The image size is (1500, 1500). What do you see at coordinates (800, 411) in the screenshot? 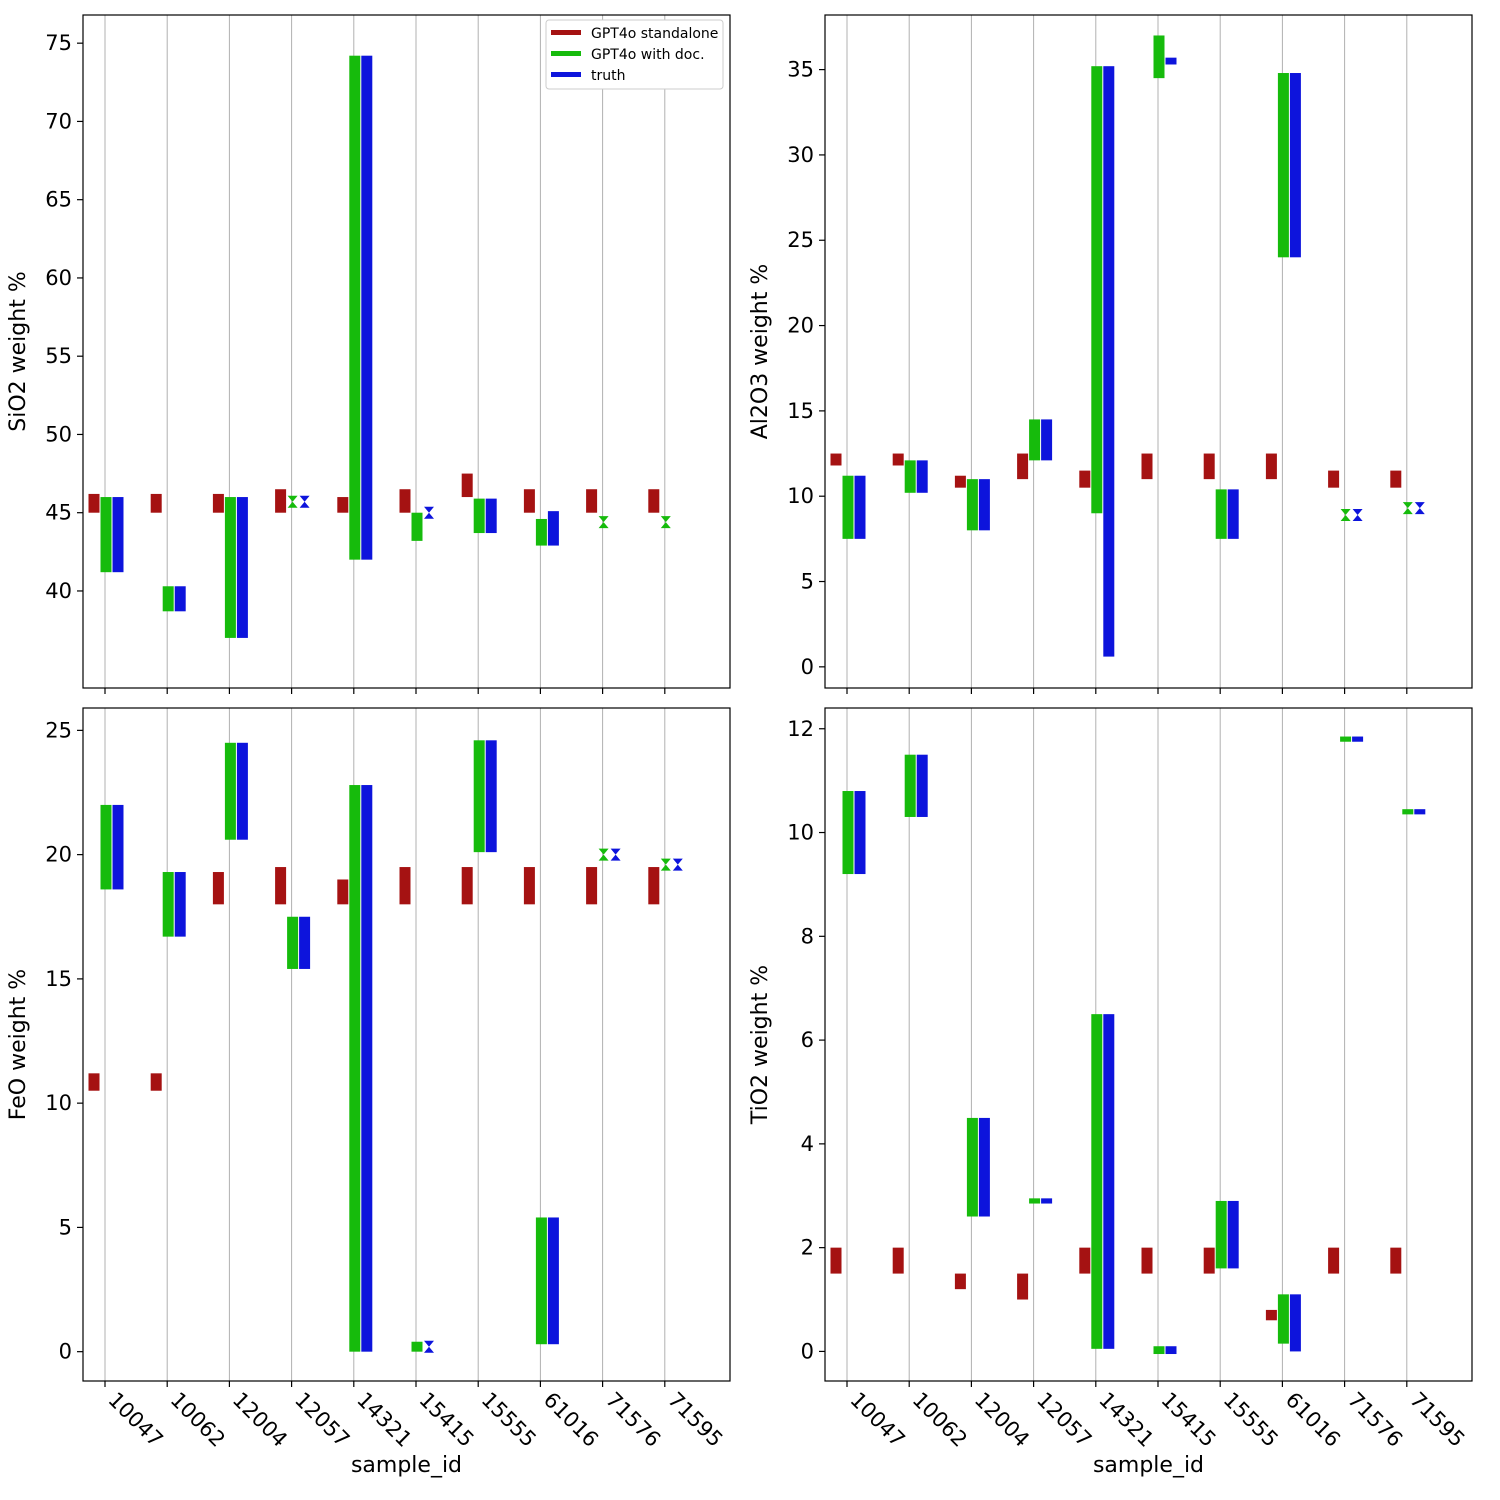
I see `y-tick-label: 15` at bounding box center [800, 411].